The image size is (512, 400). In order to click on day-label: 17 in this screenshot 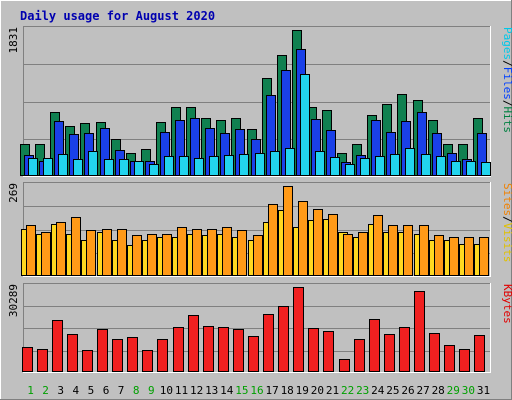, I will do `click(271, 390)`.